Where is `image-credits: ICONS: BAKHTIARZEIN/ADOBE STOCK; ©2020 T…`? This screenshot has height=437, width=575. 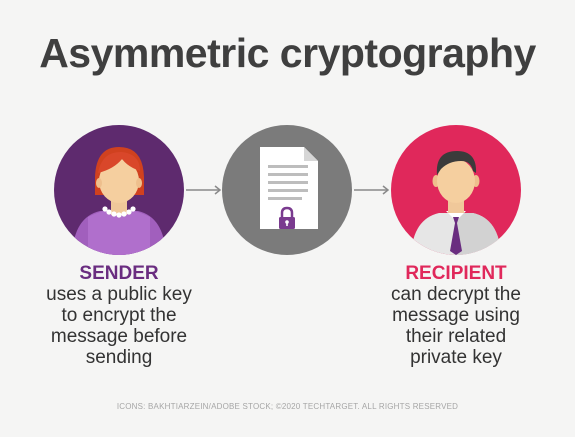
image-credits: ICONS: BAKHTIARZEIN/ADOBE STOCK; ©2020 T… is located at coordinates (287, 406).